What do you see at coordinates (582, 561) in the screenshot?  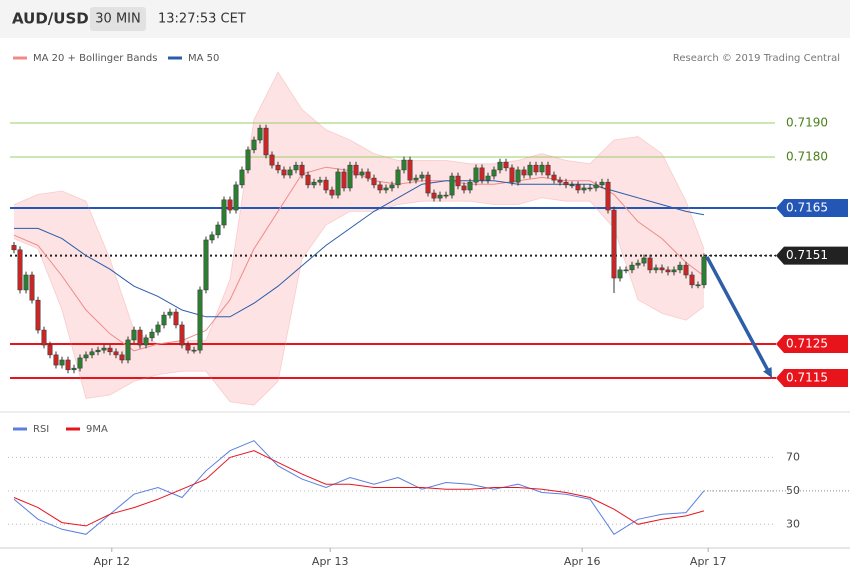 I see `x-tick-label: Apr 16` at bounding box center [582, 561].